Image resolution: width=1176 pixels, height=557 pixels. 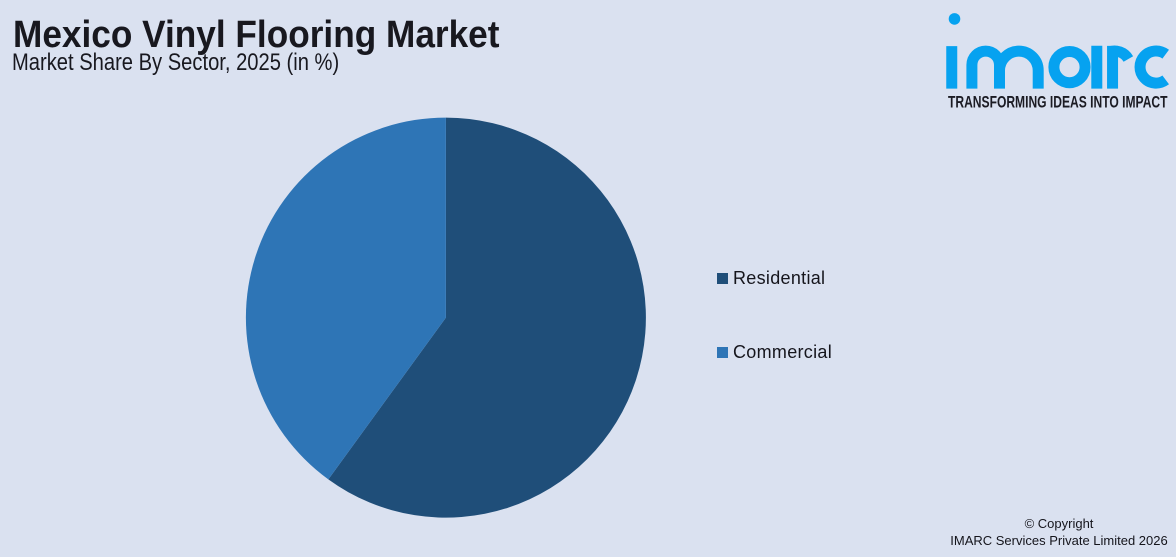 What do you see at coordinates (1058, 102) in the screenshot?
I see `svg-text: TRANSFORMING IDEAS INTO IMPACT` at bounding box center [1058, 102].